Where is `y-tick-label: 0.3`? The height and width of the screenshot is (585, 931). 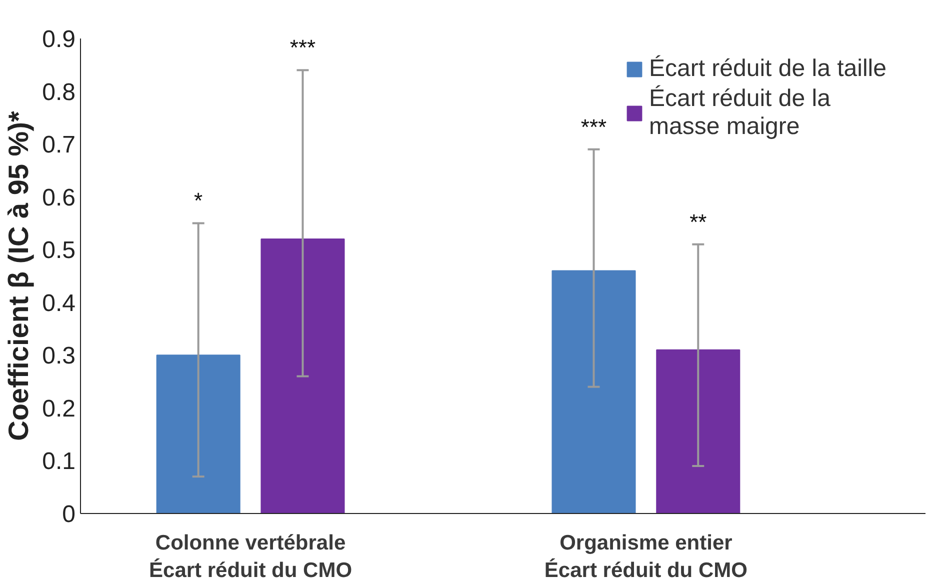
y-tick-label: 0.3 is located at coordinates (59, 356).